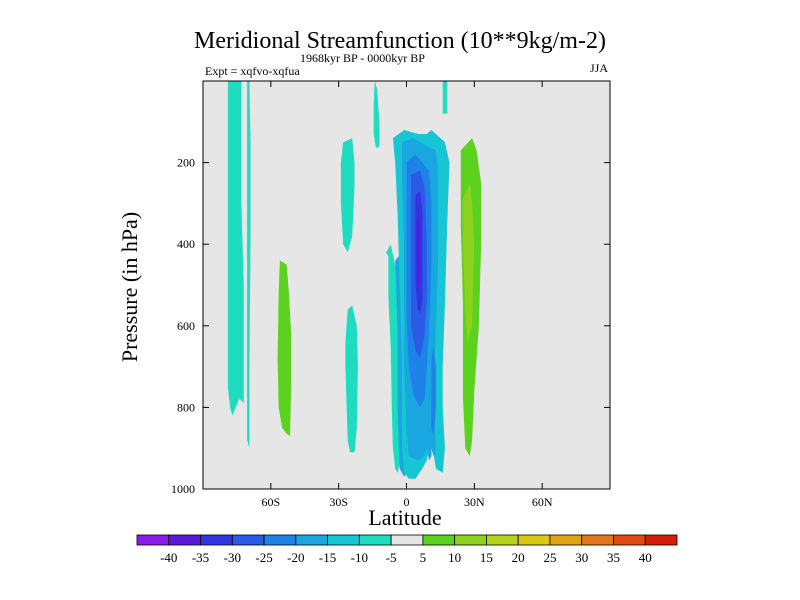 The width and height of the screenshot is (800, 600). What do you see at coordinates (423, 557) in the screenshot?
I see `colorbar-label: 5` at bounding box center [423, 557].